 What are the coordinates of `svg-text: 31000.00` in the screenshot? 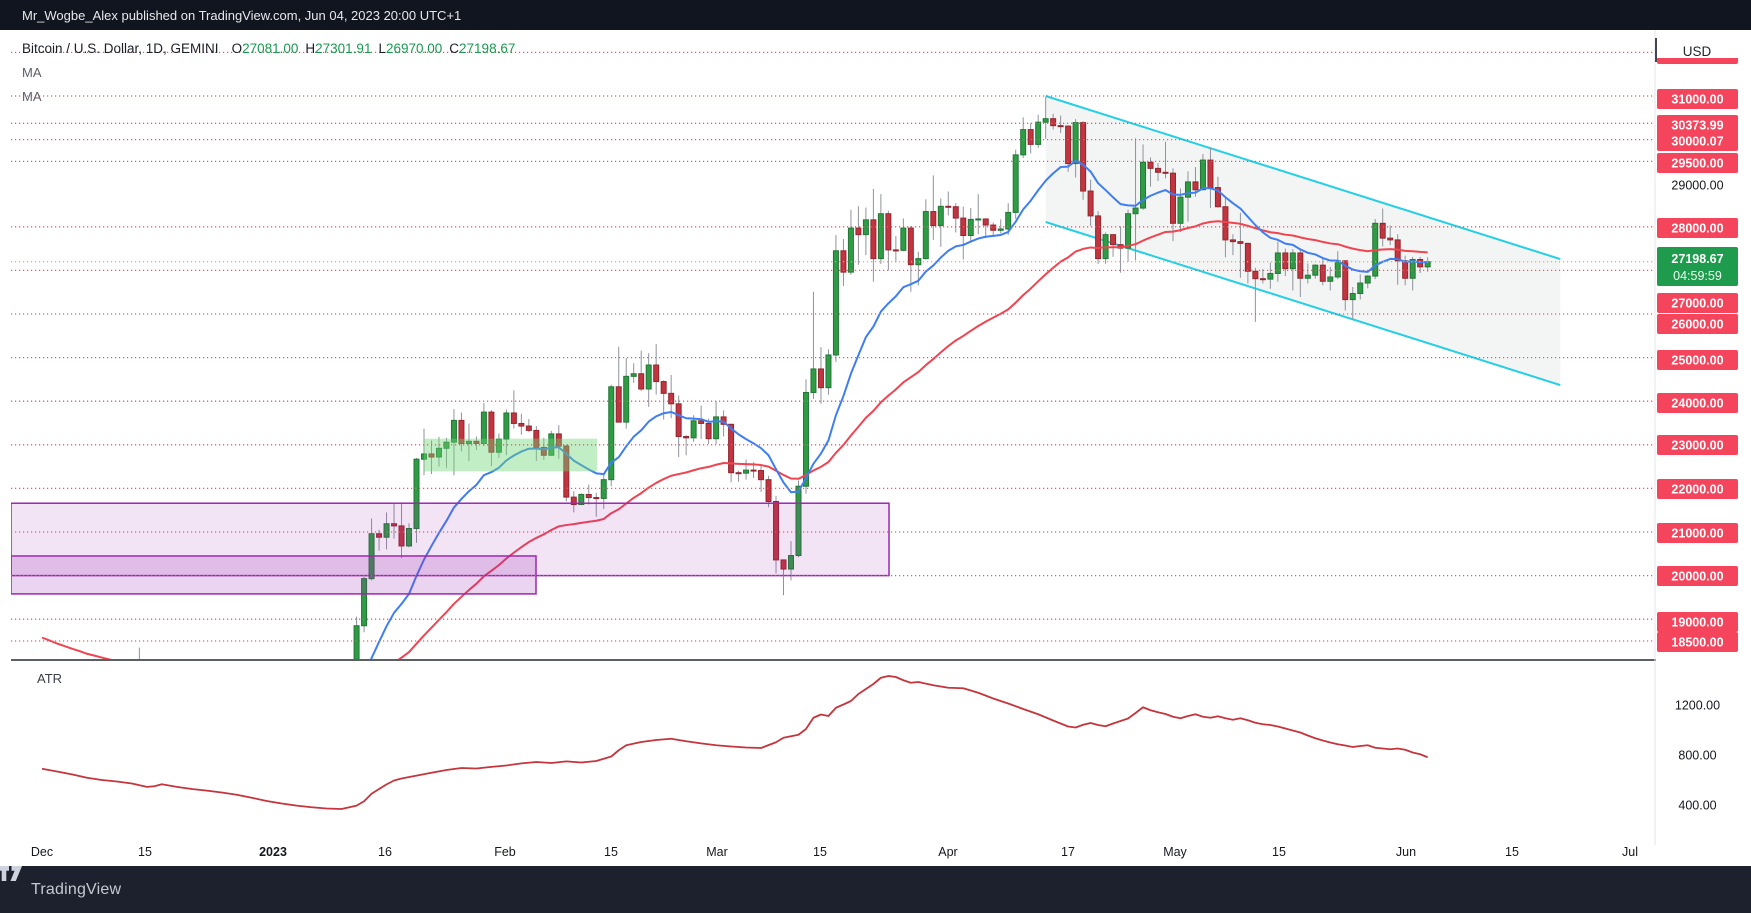 It's located at (1697, 100).